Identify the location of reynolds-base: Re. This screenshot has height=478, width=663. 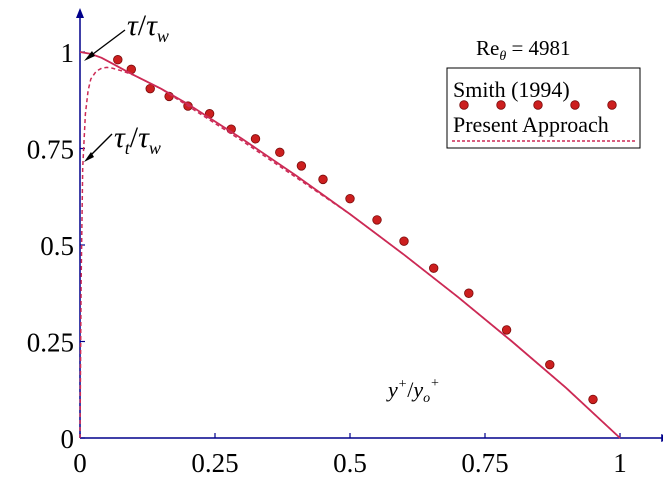
(487, 48).